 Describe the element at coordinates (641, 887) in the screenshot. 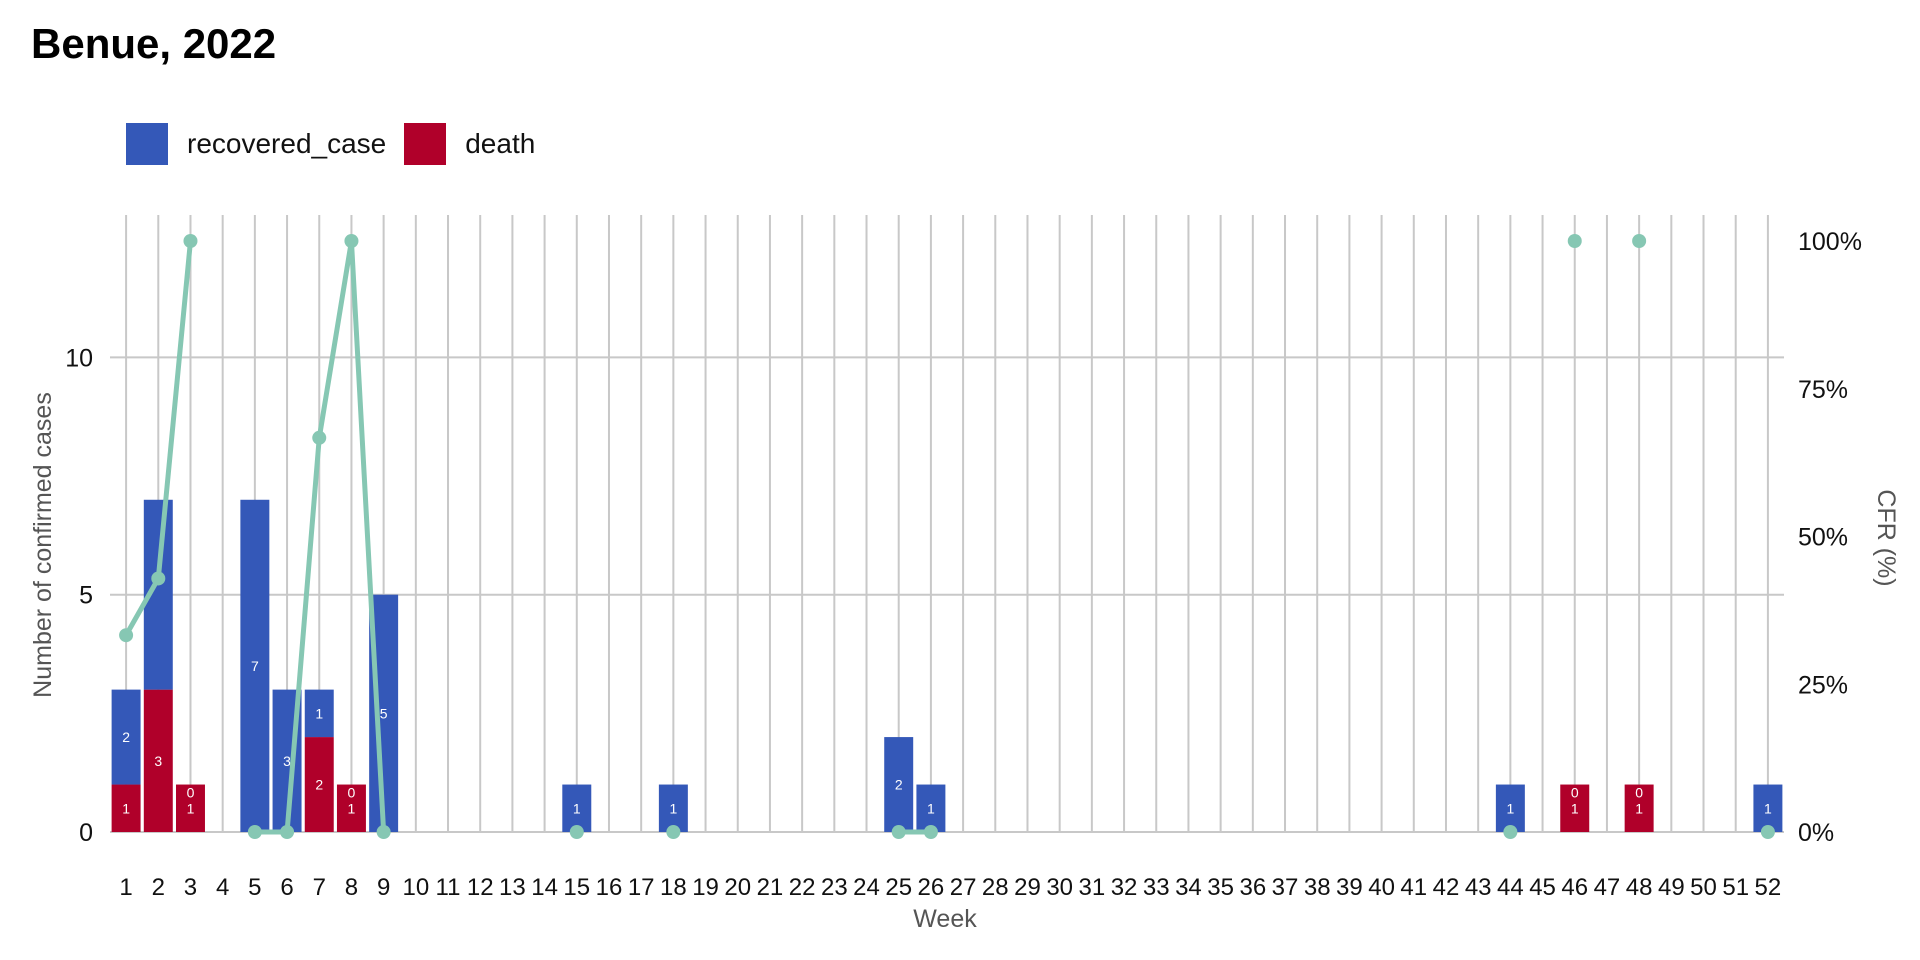

I see `x-tick-label: 17` at that location.